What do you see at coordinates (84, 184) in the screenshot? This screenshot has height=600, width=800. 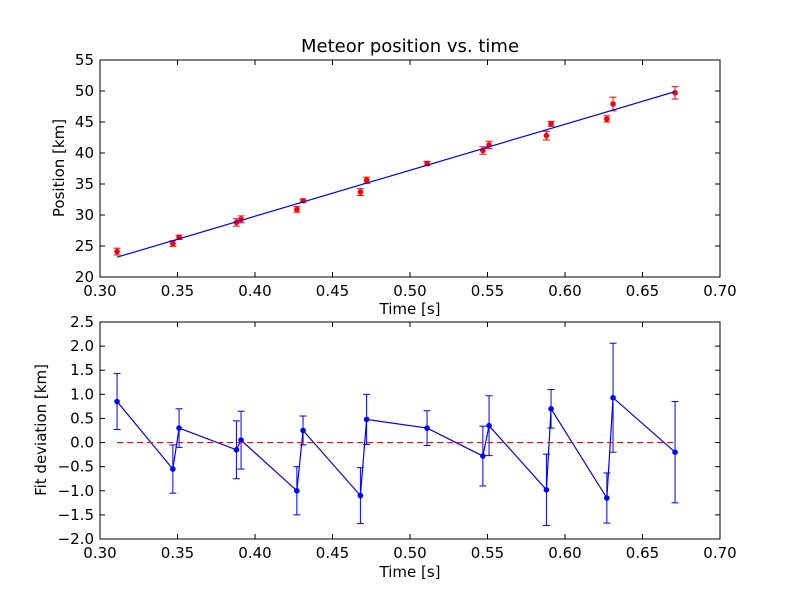 I see `y-tick-label: 35` at bounding box center [84, 184].